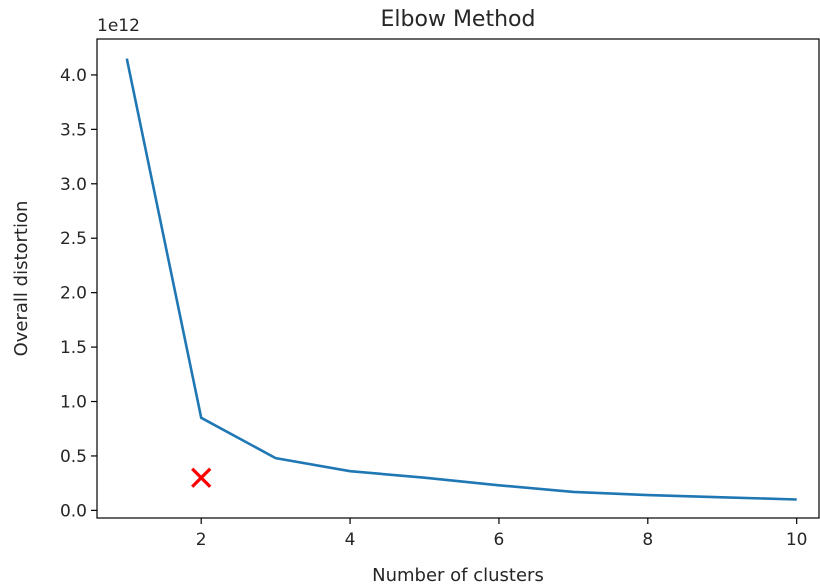 This screenshot has width=820, height=588. I want to click on y-tick-label: 3.0, so click(73, 185).